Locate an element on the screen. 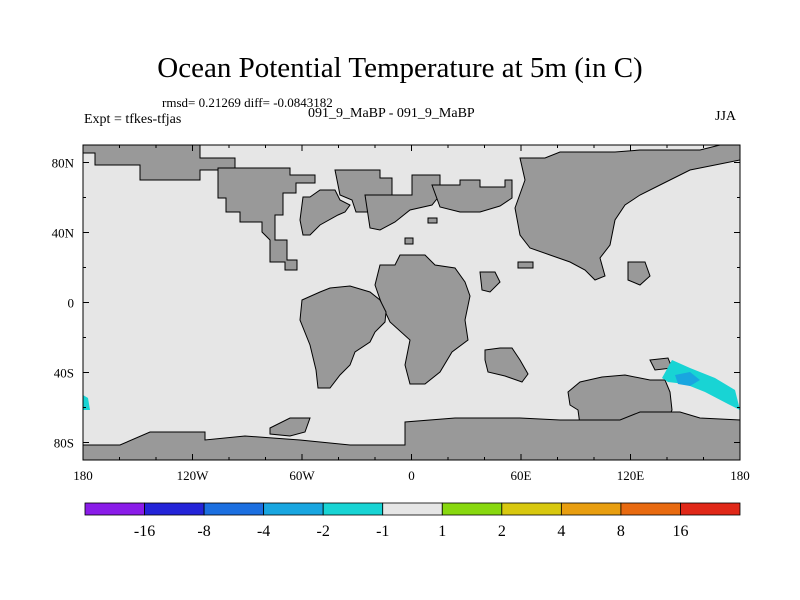  colorbar-label: -1 is located at coordinates (382, 531).